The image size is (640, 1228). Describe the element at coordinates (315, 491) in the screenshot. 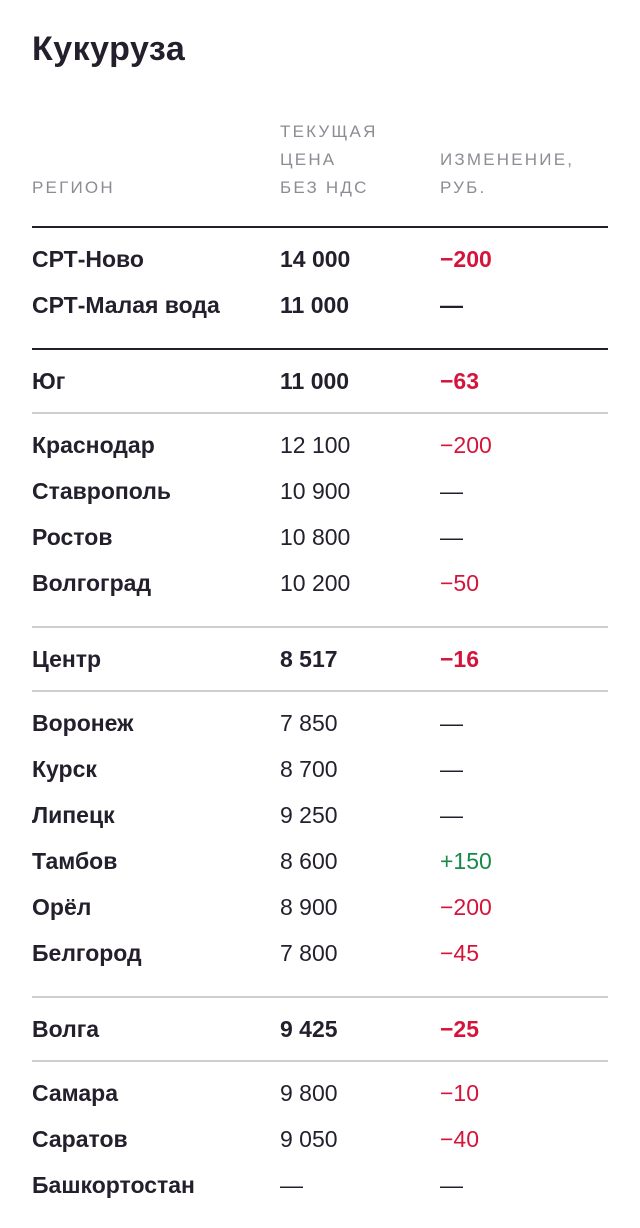

I see `price-value: 10 900` at that location.